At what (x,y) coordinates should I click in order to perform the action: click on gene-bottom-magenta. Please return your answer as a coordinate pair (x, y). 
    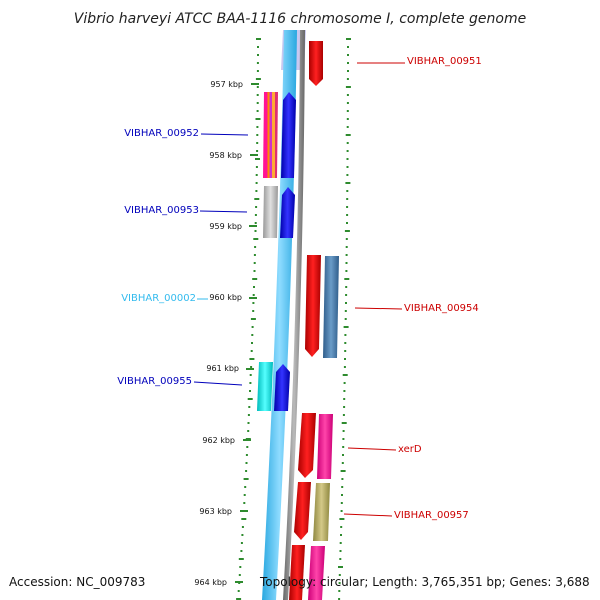
    Looking at the image, I should click on (316, 573).